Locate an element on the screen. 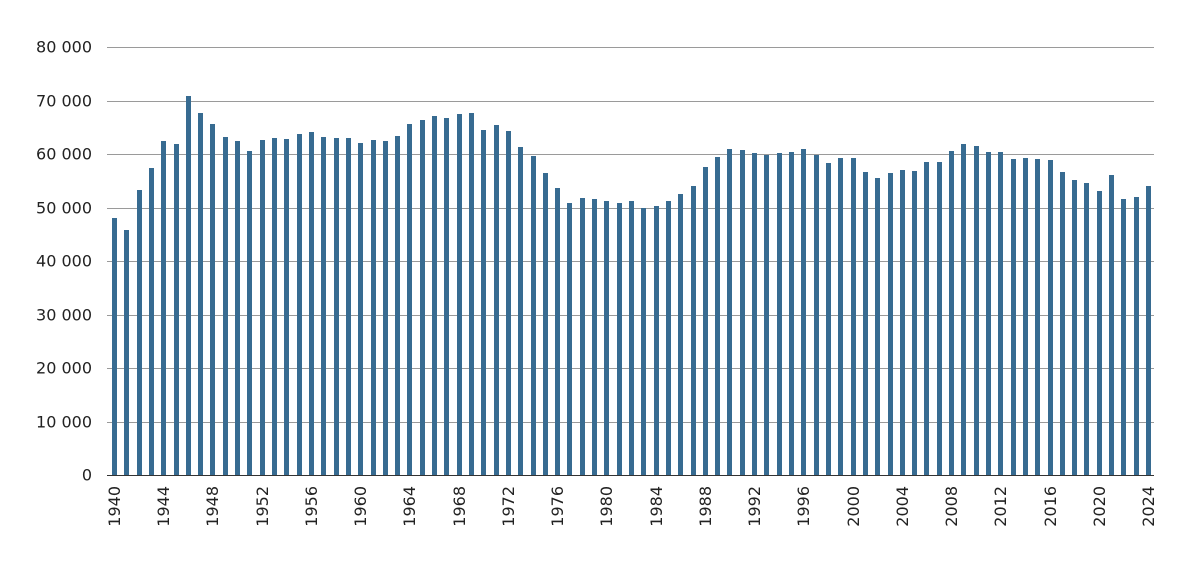  x-tick-label: 1996 is located at coordinates (804, 506).